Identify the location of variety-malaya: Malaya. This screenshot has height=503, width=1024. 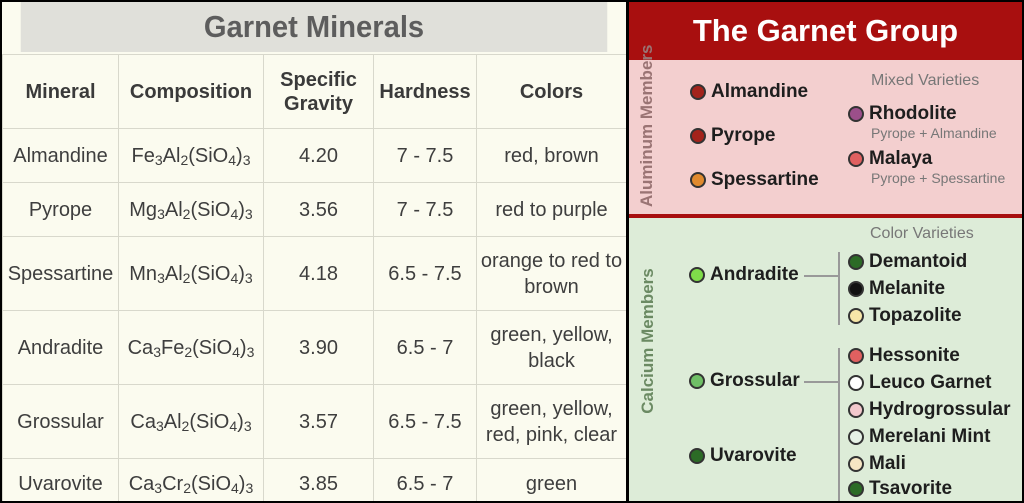
(890, 159).